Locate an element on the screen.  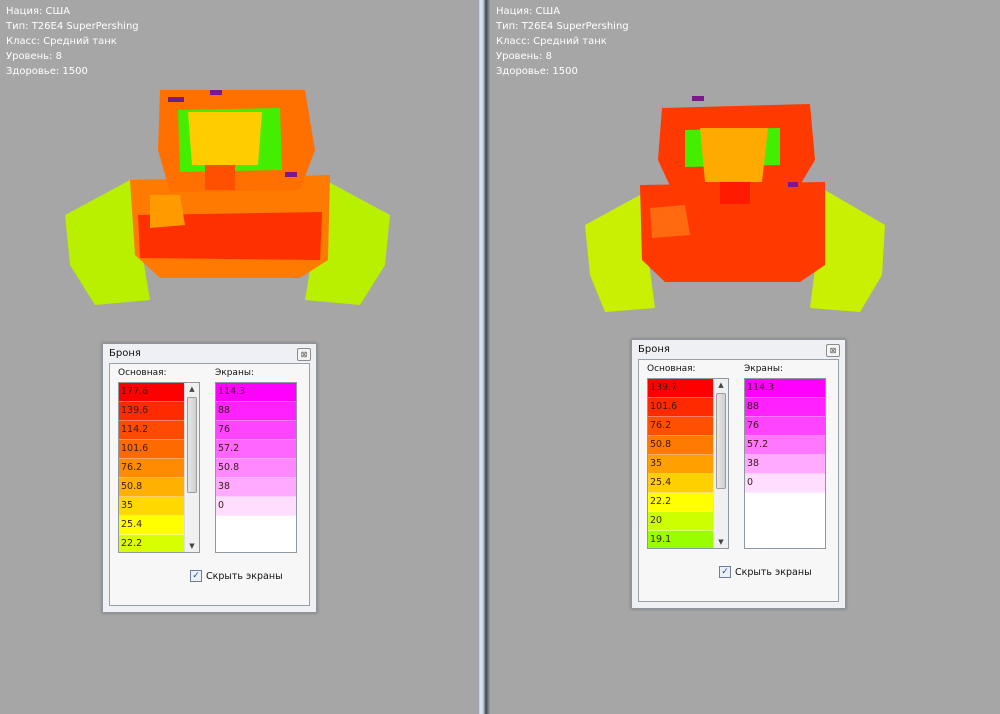
main-armor-list: 177.6 139.6 114.2 101.6 76.2 50.8 35 25.4 22.2 ▲ ▼ is located at coordinates (159, 467).